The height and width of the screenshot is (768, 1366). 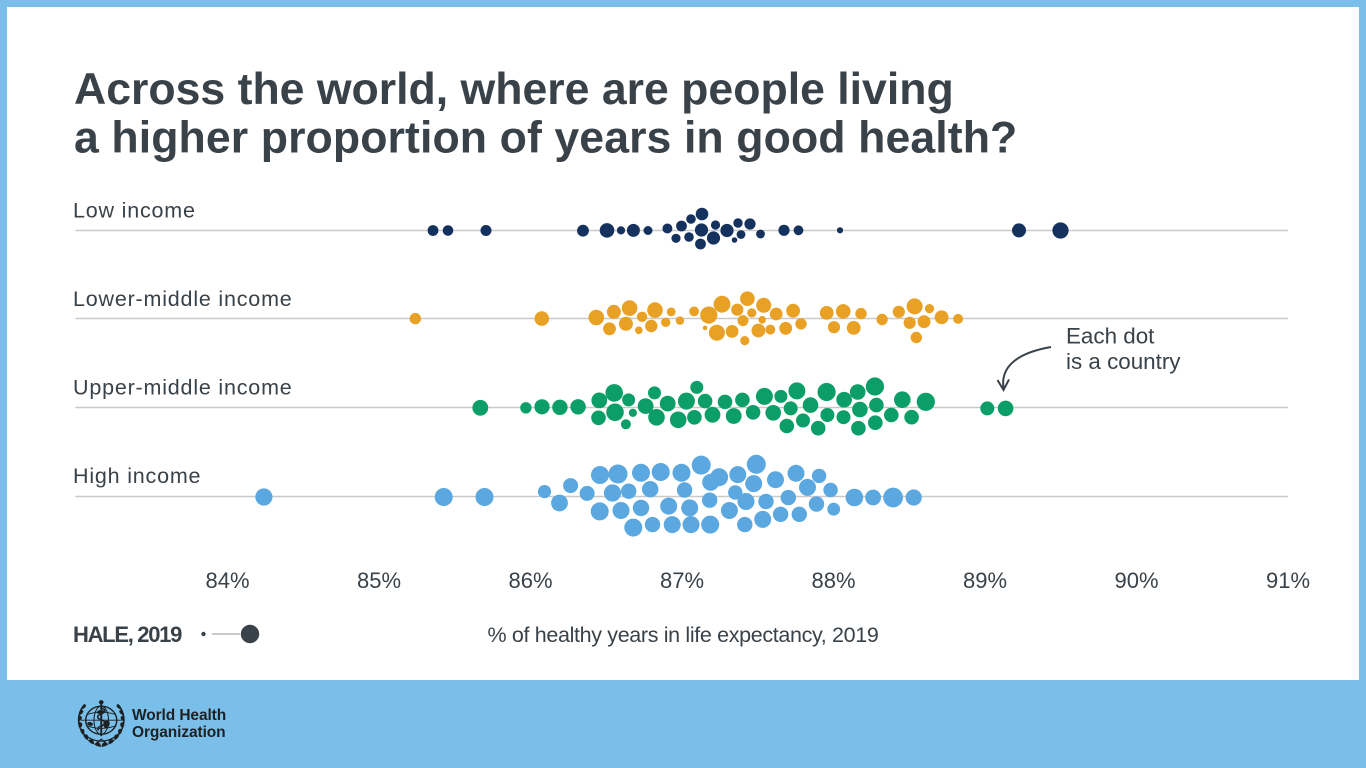 What do you see at coordinates (227, 580) in the screenshot?
I see `svg-text: 84%` at bounding box center [227, 580].